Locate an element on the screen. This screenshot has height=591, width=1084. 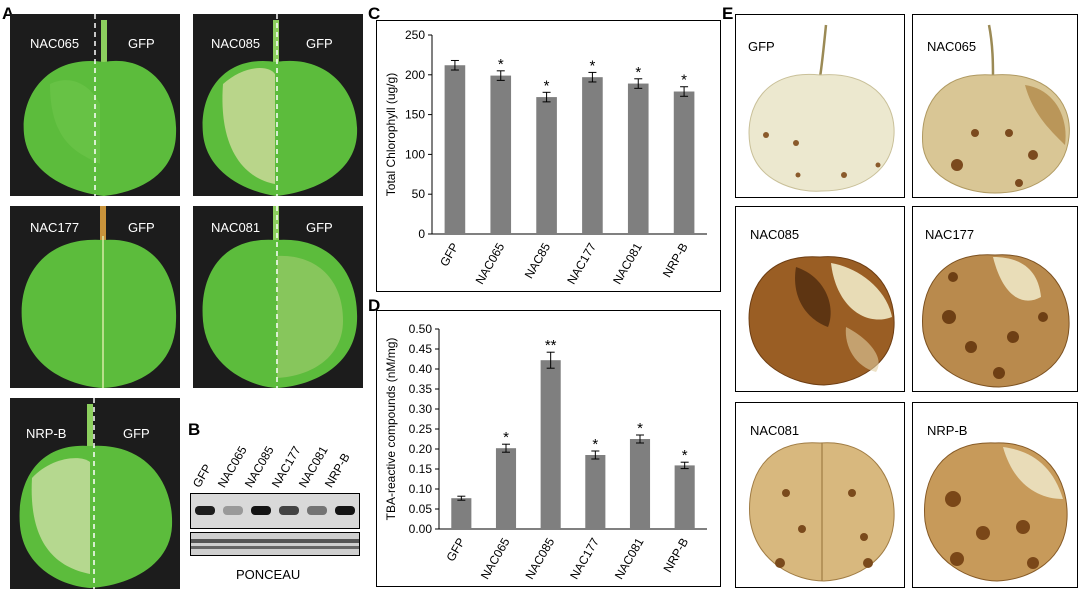
stained-leaf-6: NRP-B is located at coordinates (995, 495).